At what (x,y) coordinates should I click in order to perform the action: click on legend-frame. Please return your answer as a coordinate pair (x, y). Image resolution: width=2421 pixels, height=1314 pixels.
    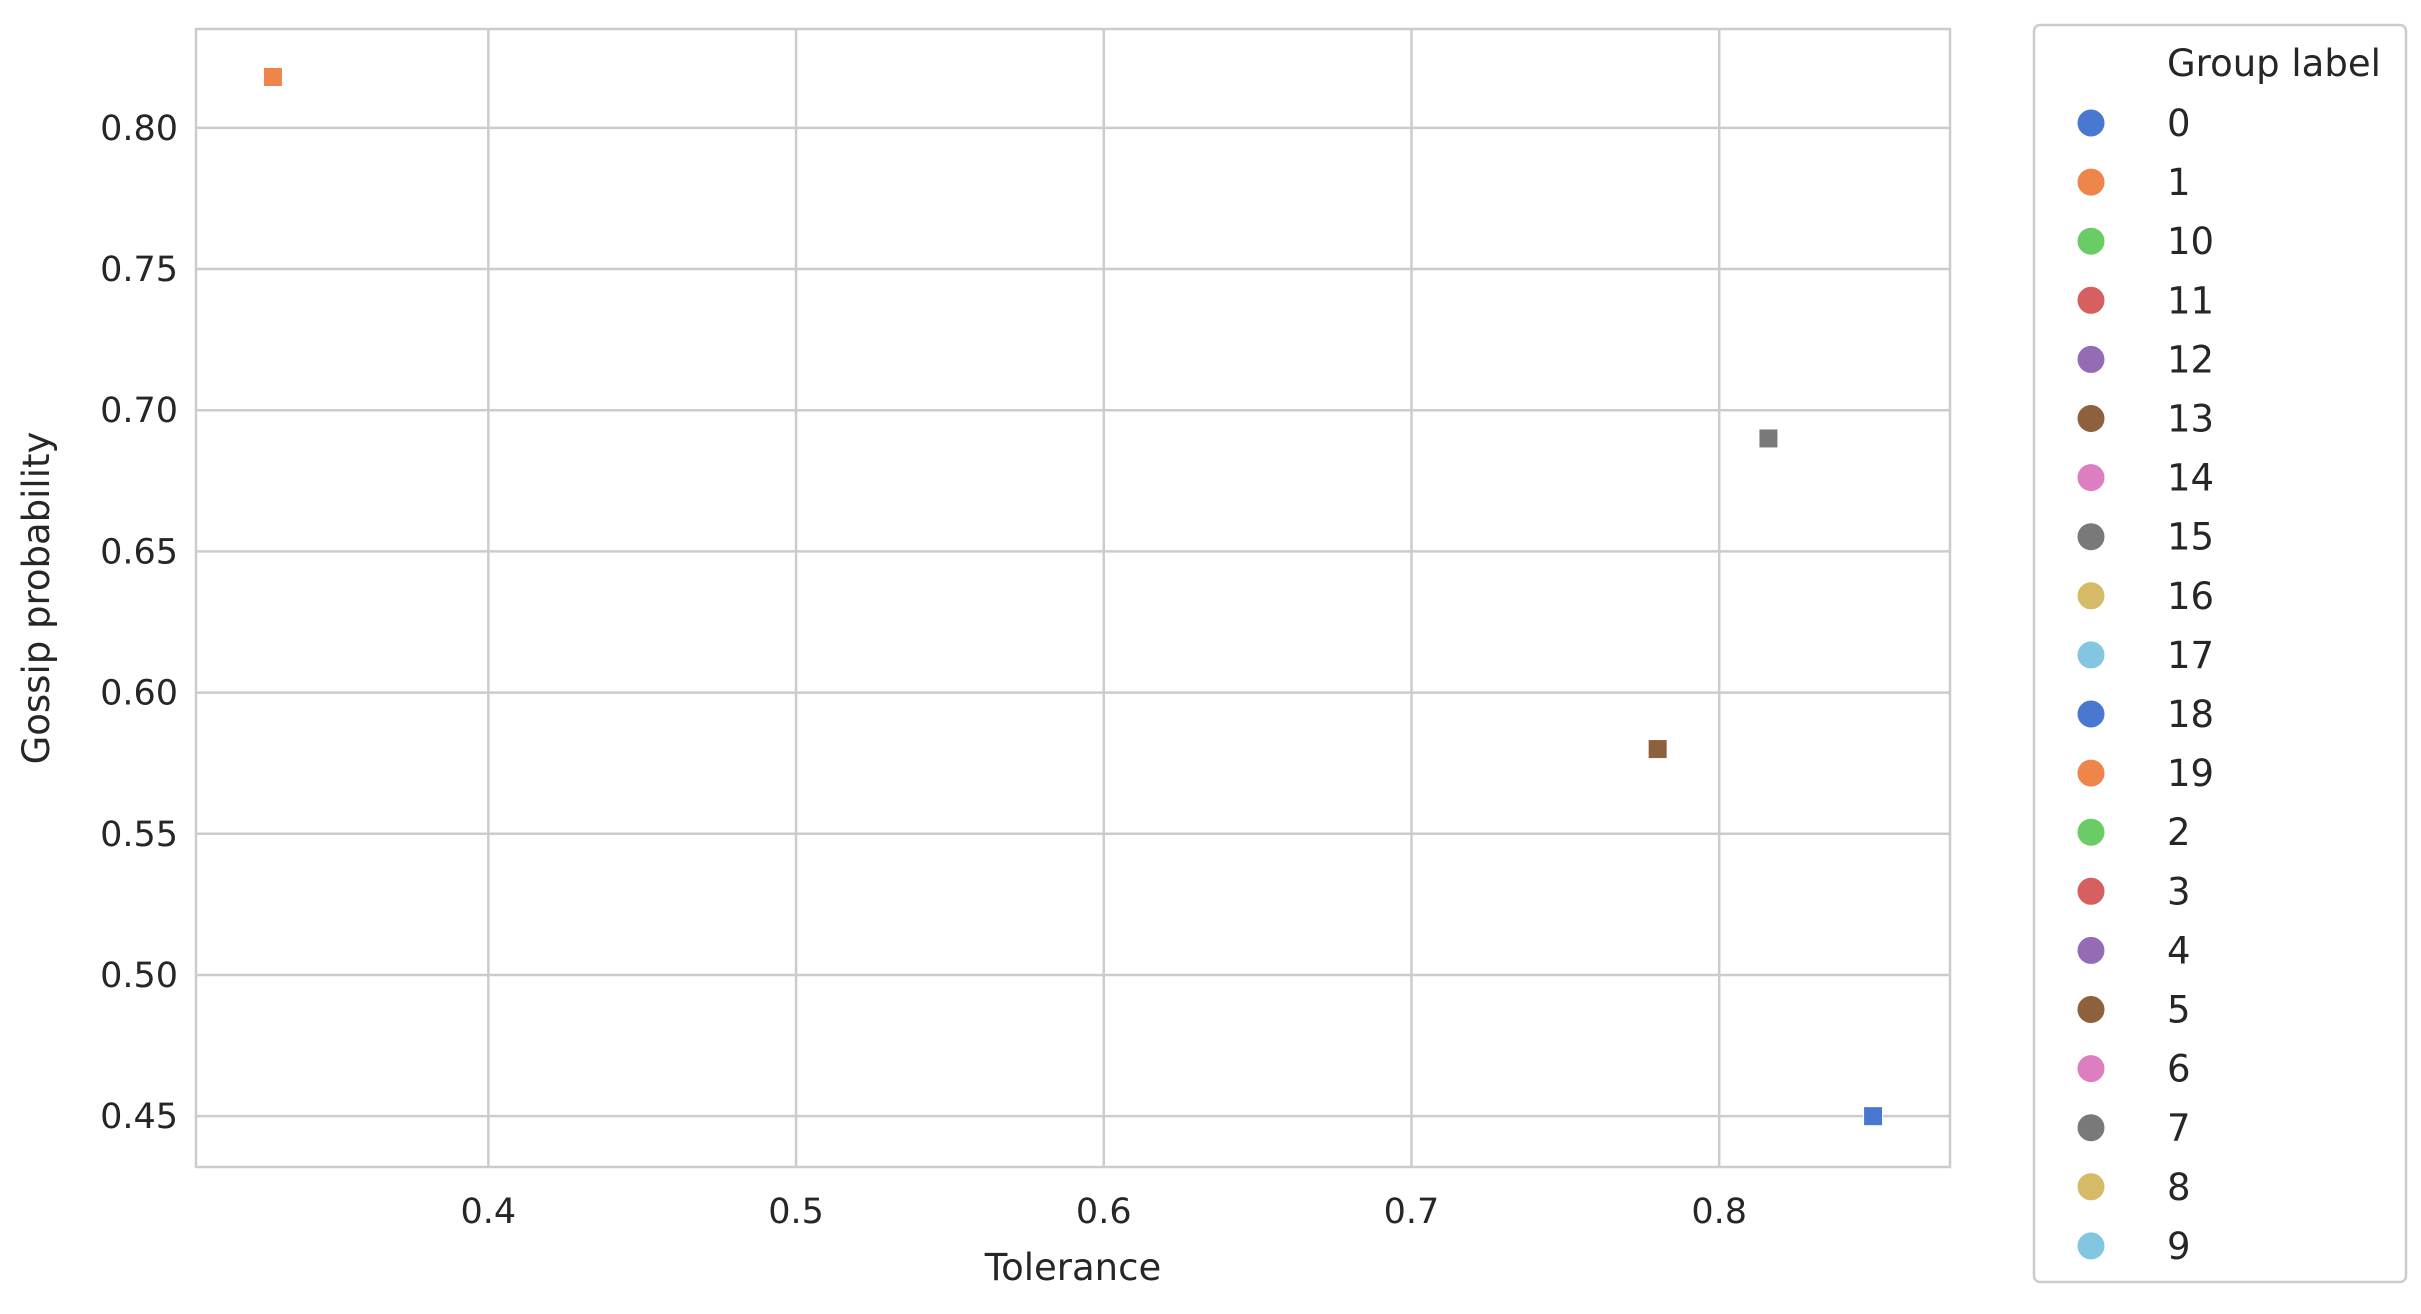
    Looking at the image, I should click on (2220, 653).